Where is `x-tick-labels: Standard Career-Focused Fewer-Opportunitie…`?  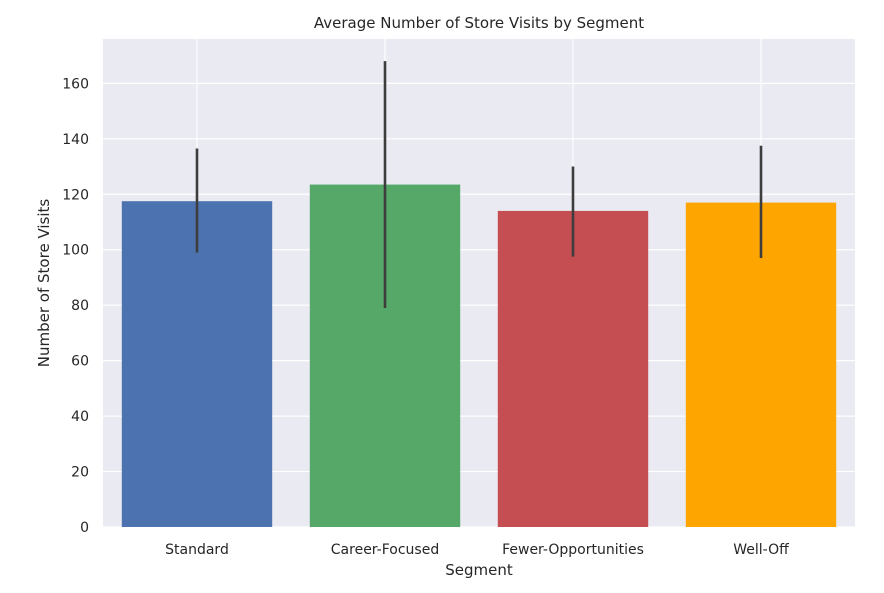
x-tick-labels: Standard Career-Focused Fewer-Opportunitie… is located at coordinates (477, 550).